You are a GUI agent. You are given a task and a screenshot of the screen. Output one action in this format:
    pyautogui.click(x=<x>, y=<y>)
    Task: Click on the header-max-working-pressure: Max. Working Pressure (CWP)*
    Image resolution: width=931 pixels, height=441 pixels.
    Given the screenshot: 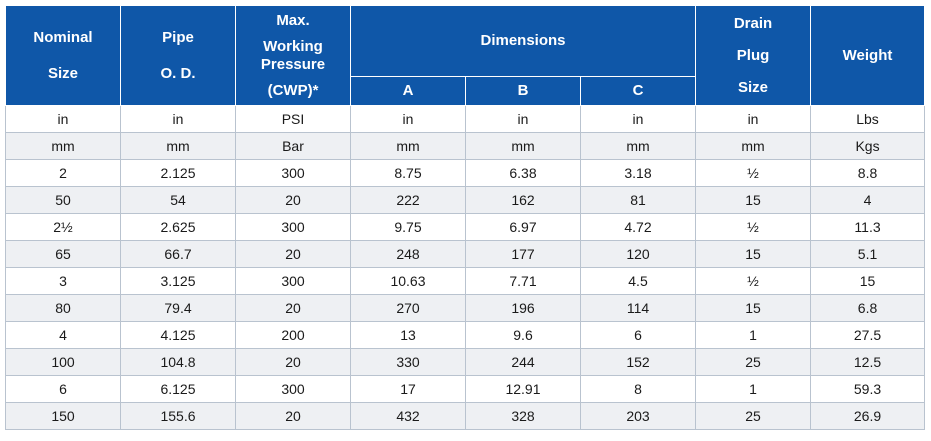 What is the action you would take?
    pyautogui.click(x=293, y=55)
    